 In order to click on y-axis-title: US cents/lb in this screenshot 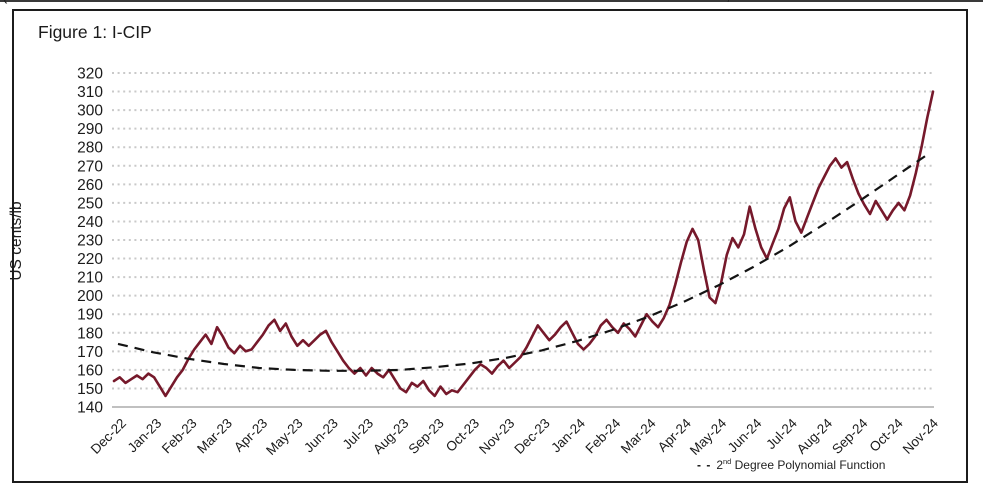, I will do `click(16, 241)`.